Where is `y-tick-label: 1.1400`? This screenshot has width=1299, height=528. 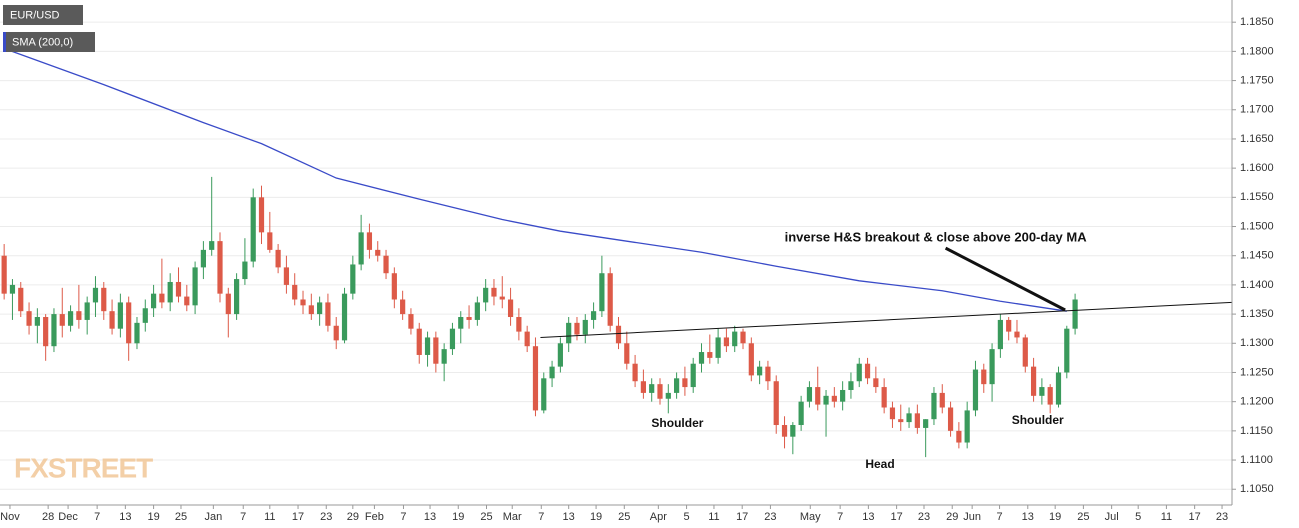
y-tick-label: 1.1400 is located at coordinates (1257, 285).